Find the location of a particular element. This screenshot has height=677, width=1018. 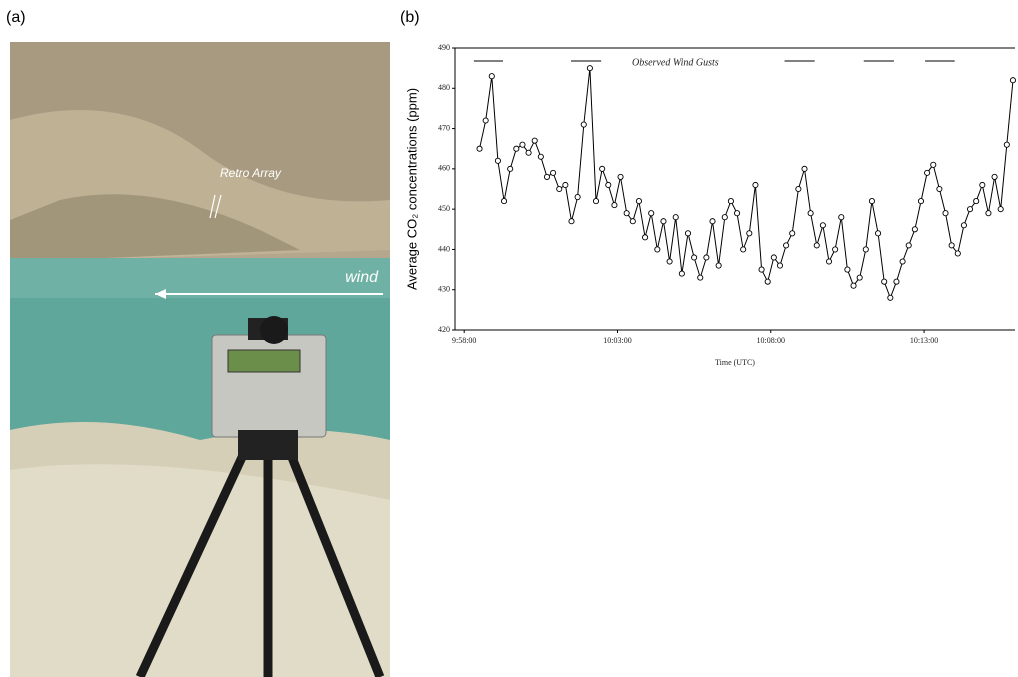

y-tick-label: 490 is located at coordinates (444, 47).